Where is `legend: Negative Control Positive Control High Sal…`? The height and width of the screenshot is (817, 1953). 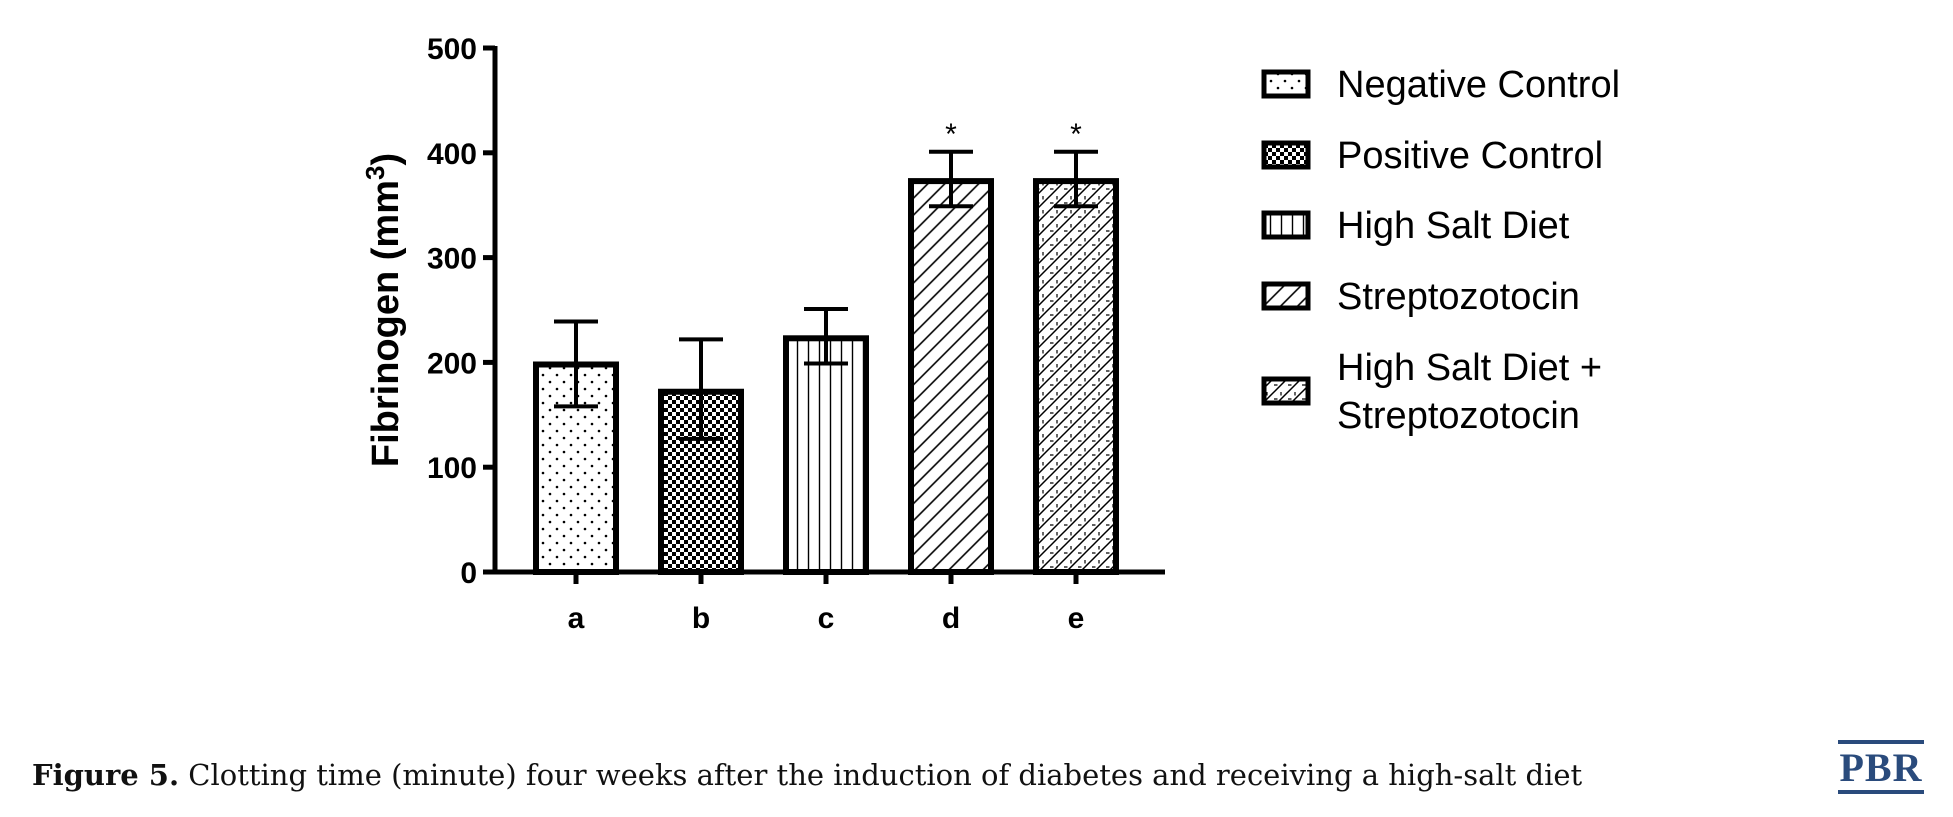
legend: Negative Control Positive Control High Sal… is located at coordinates (1440, 250).